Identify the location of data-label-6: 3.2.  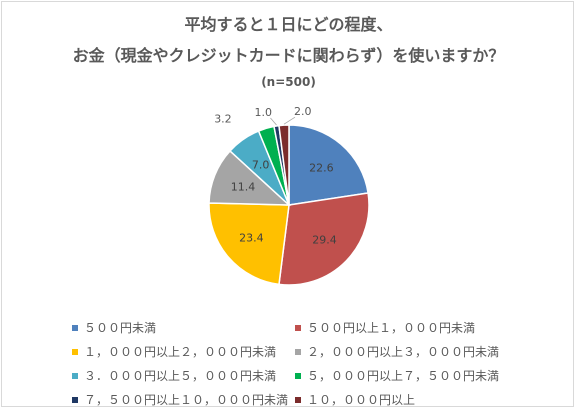
(223, 118).